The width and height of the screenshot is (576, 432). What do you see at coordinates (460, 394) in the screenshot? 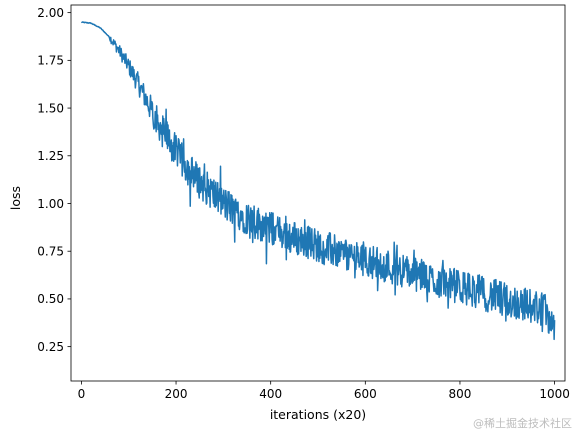
I see `x-tick-label: 800` at bounding box center [460, 394].